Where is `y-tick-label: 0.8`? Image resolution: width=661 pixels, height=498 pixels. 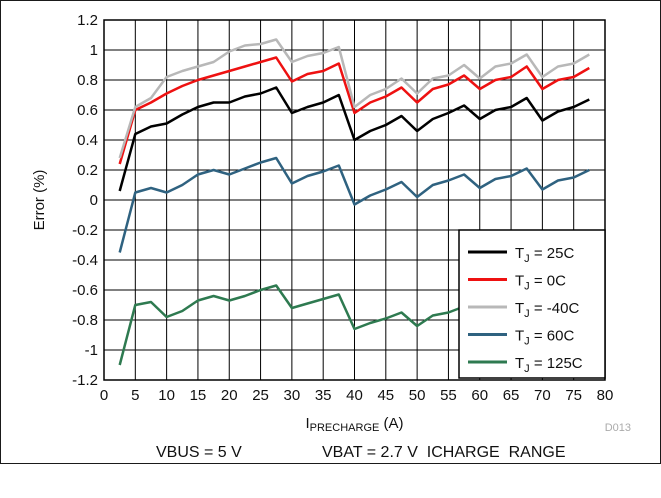 y-tick-label: 0.8 is located at coordinates (87, 80).